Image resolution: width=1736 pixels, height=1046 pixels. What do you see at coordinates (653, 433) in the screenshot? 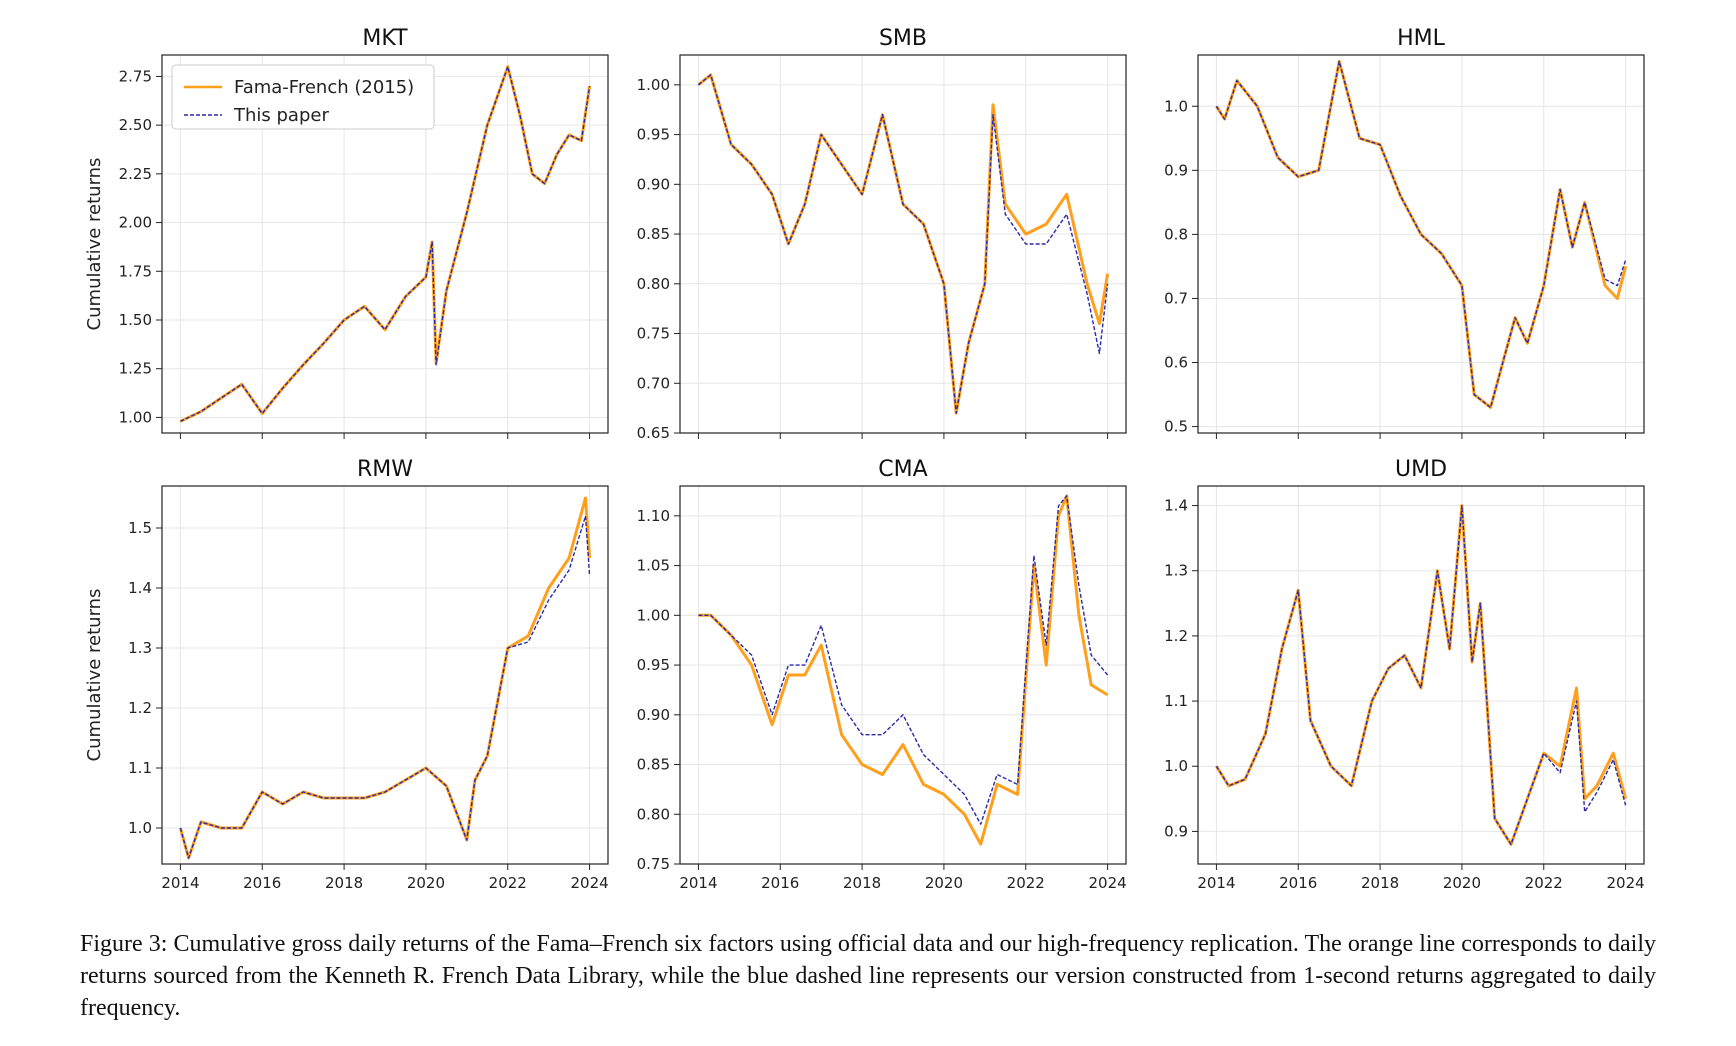
I see `y-tick-label: 0.65` at bounding box center [653, 433].